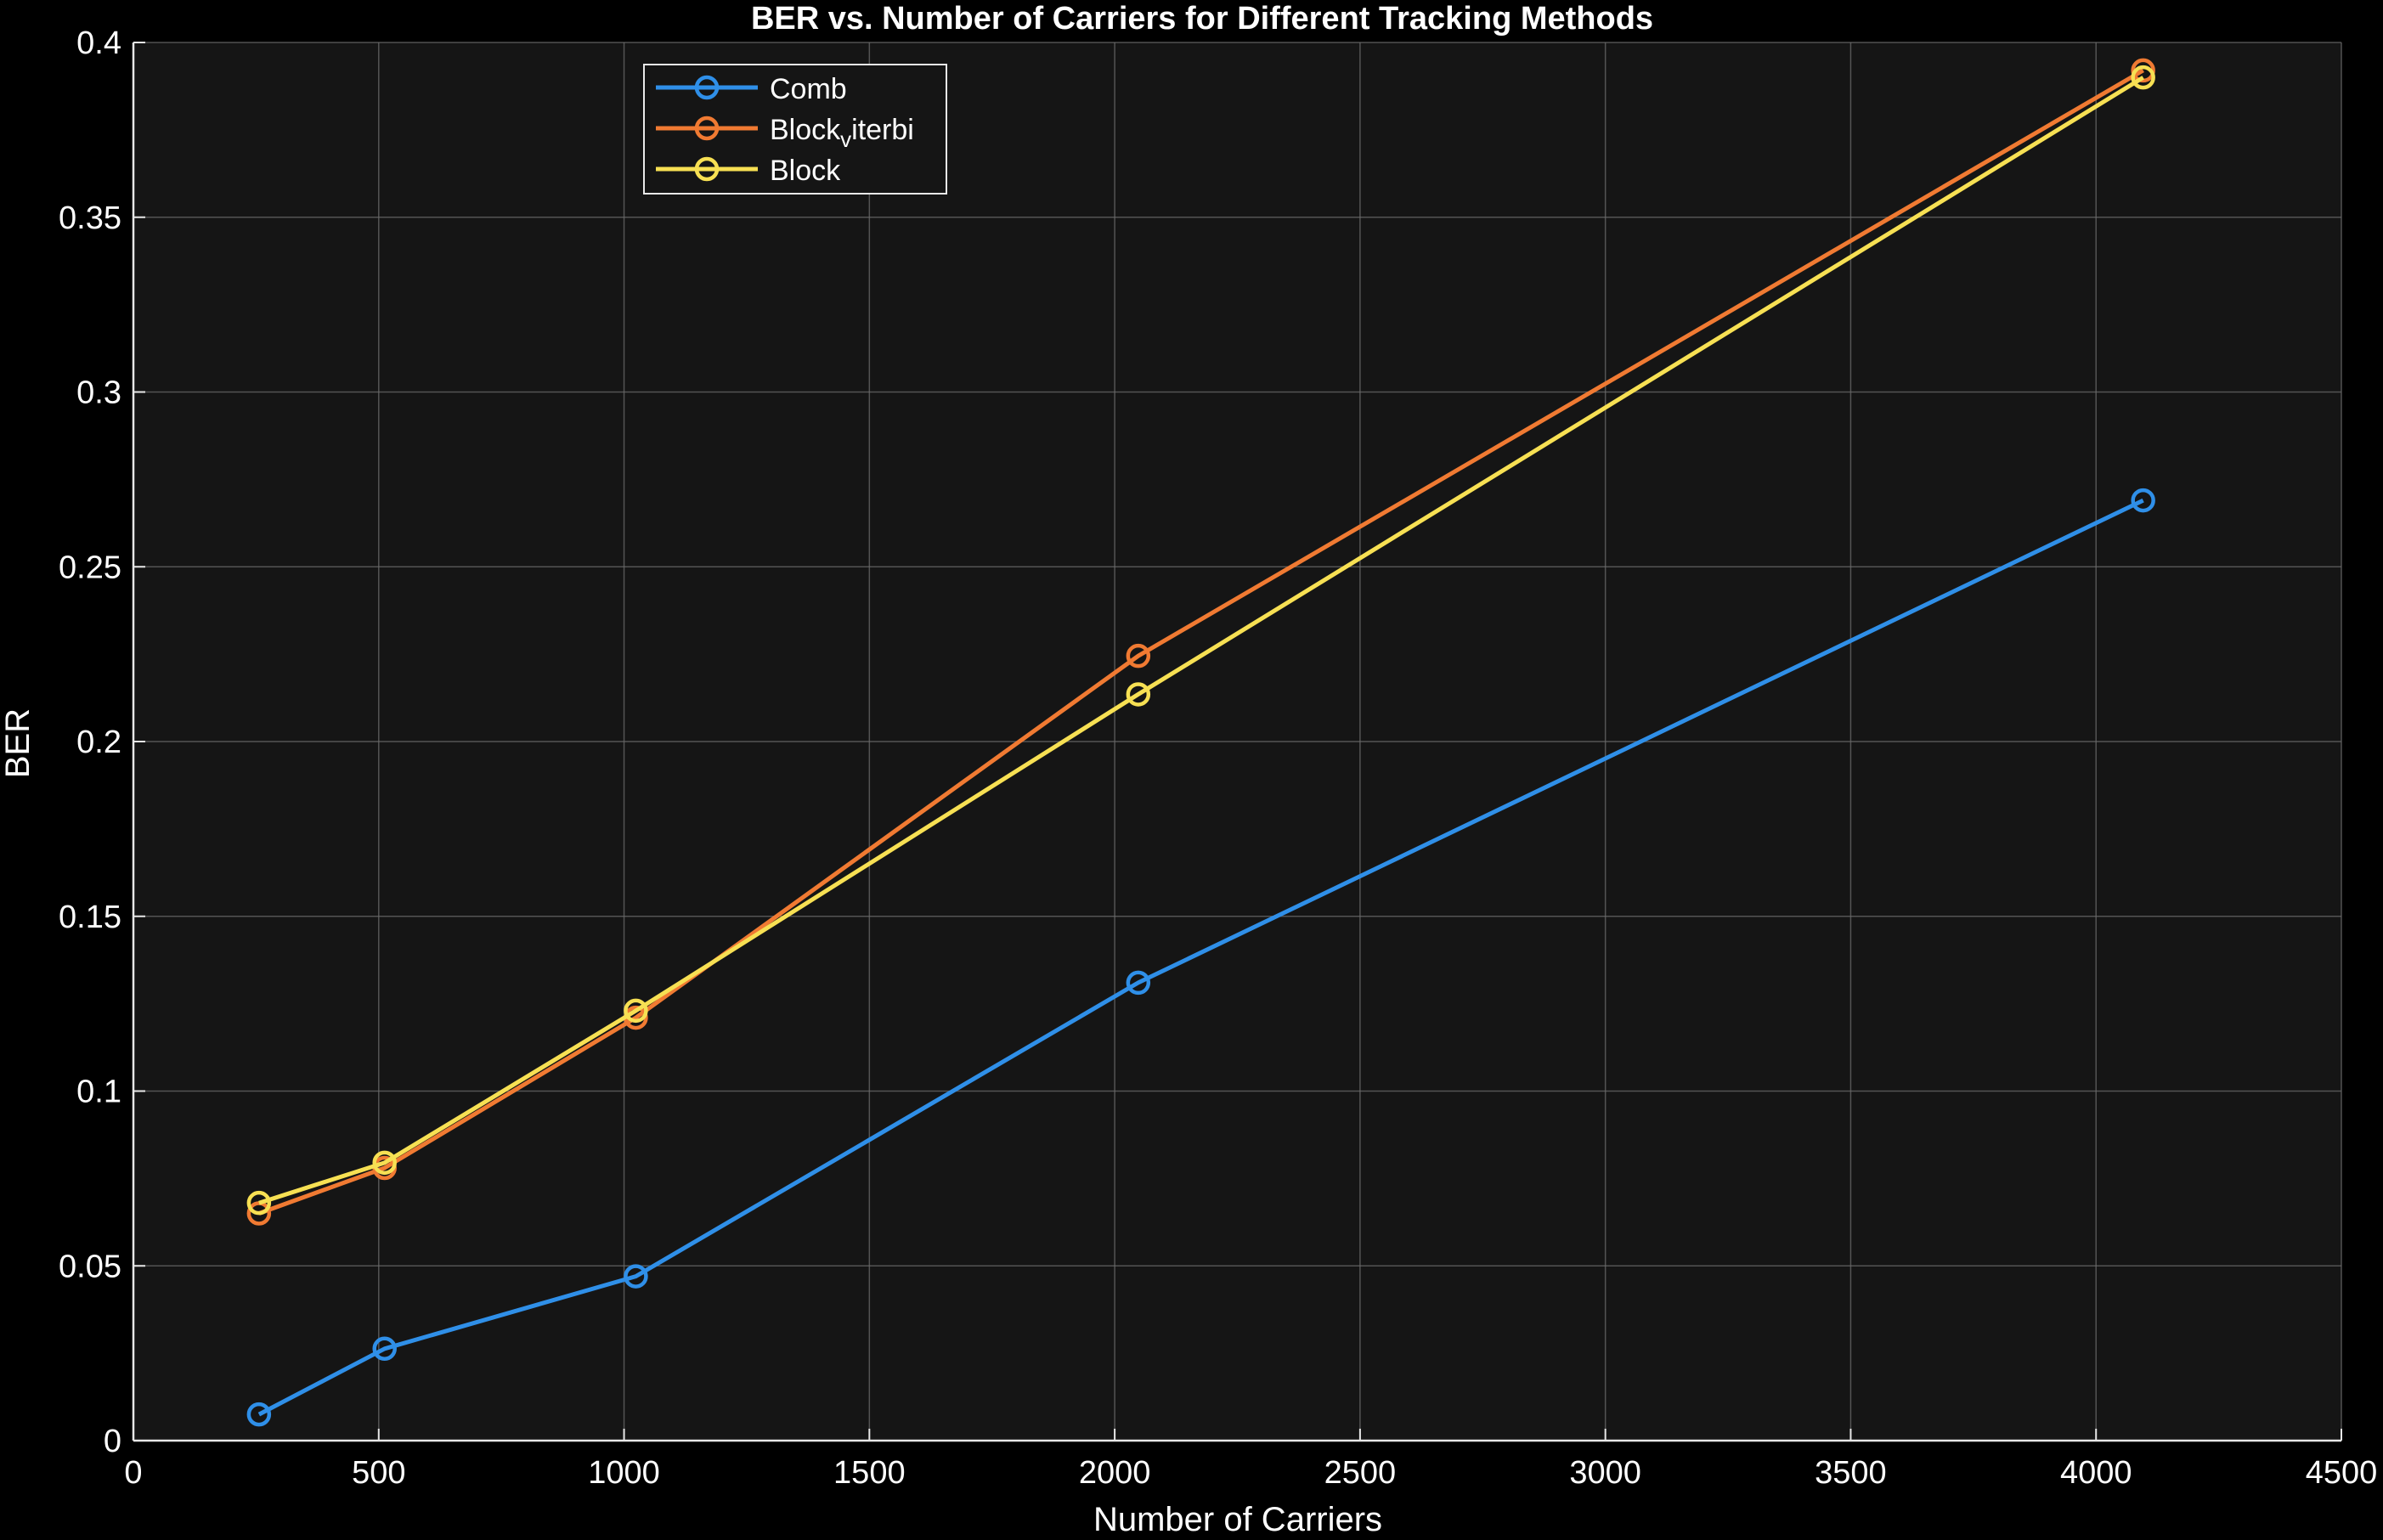 This screenshot has width=2383, height=1540. What do you see at coordinates (2096, 1473) in the screenshot?
I see `x-tick-label: 4000` at bounding box center [2096, 1473].